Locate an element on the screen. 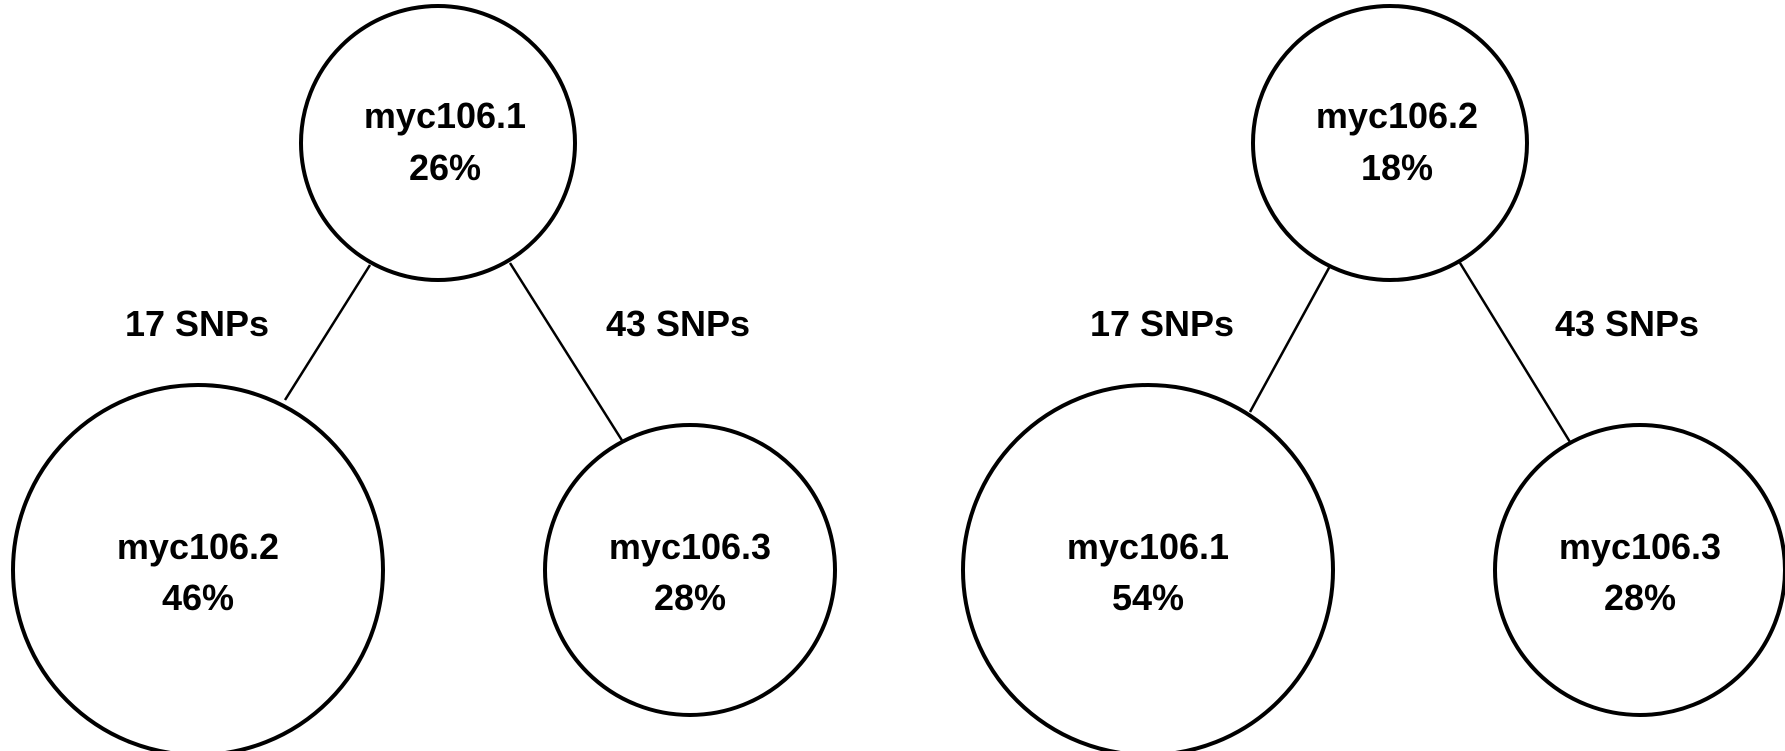 The image size is (1785, 751). root-percent: 18% is located at coordinates (1397, 167).